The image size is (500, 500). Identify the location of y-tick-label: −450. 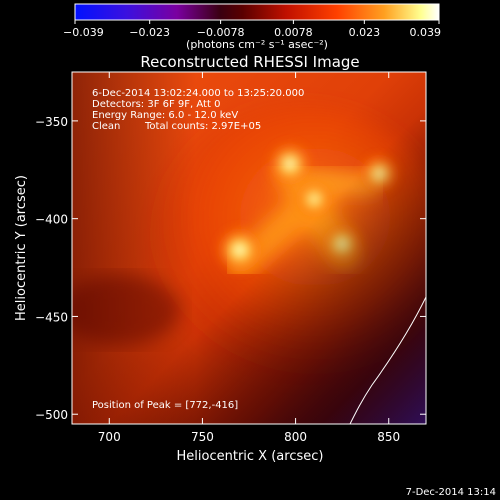
(51, 317).